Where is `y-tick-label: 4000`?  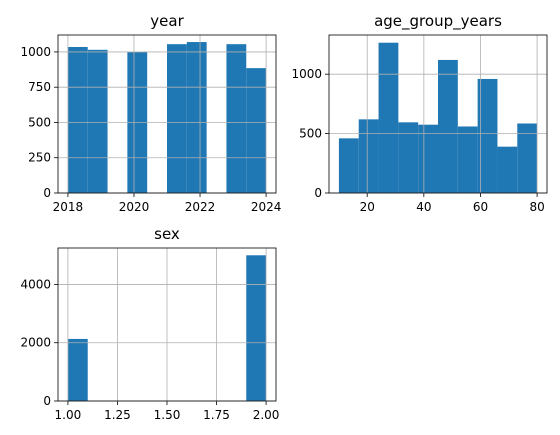 y-tick-label: 4000 is located at coordinates (35, 284).